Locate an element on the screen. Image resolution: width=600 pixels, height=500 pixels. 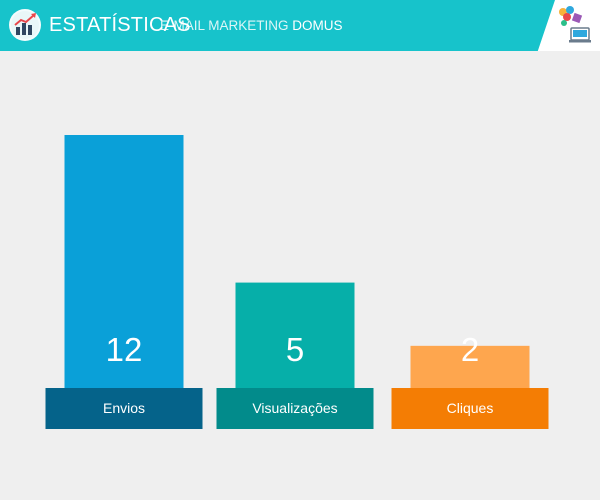
page-subtitle: E-MAIL MARKETING DOMUS is located at coordinates (251, 26).